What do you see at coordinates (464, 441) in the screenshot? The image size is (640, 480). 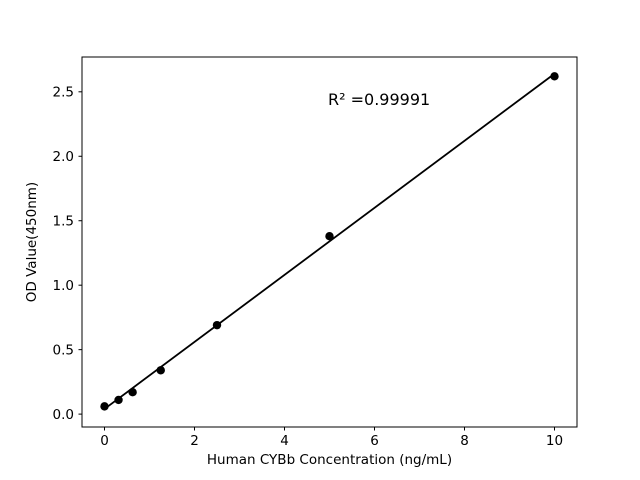 I see `x-tick-label: 8` at bounding box center [464, 441].